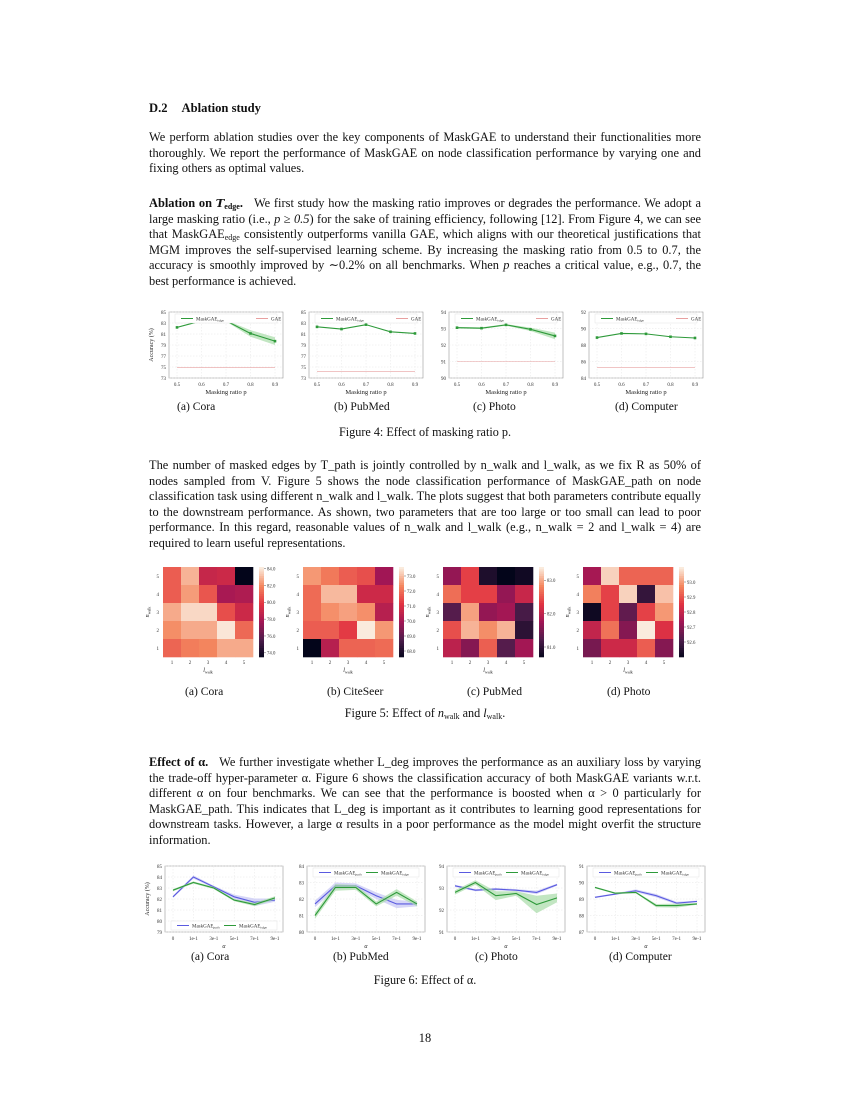  Describe the element at coordinates (271, 569) in the screenshot. I see `svg-text: 84.0` at that location.